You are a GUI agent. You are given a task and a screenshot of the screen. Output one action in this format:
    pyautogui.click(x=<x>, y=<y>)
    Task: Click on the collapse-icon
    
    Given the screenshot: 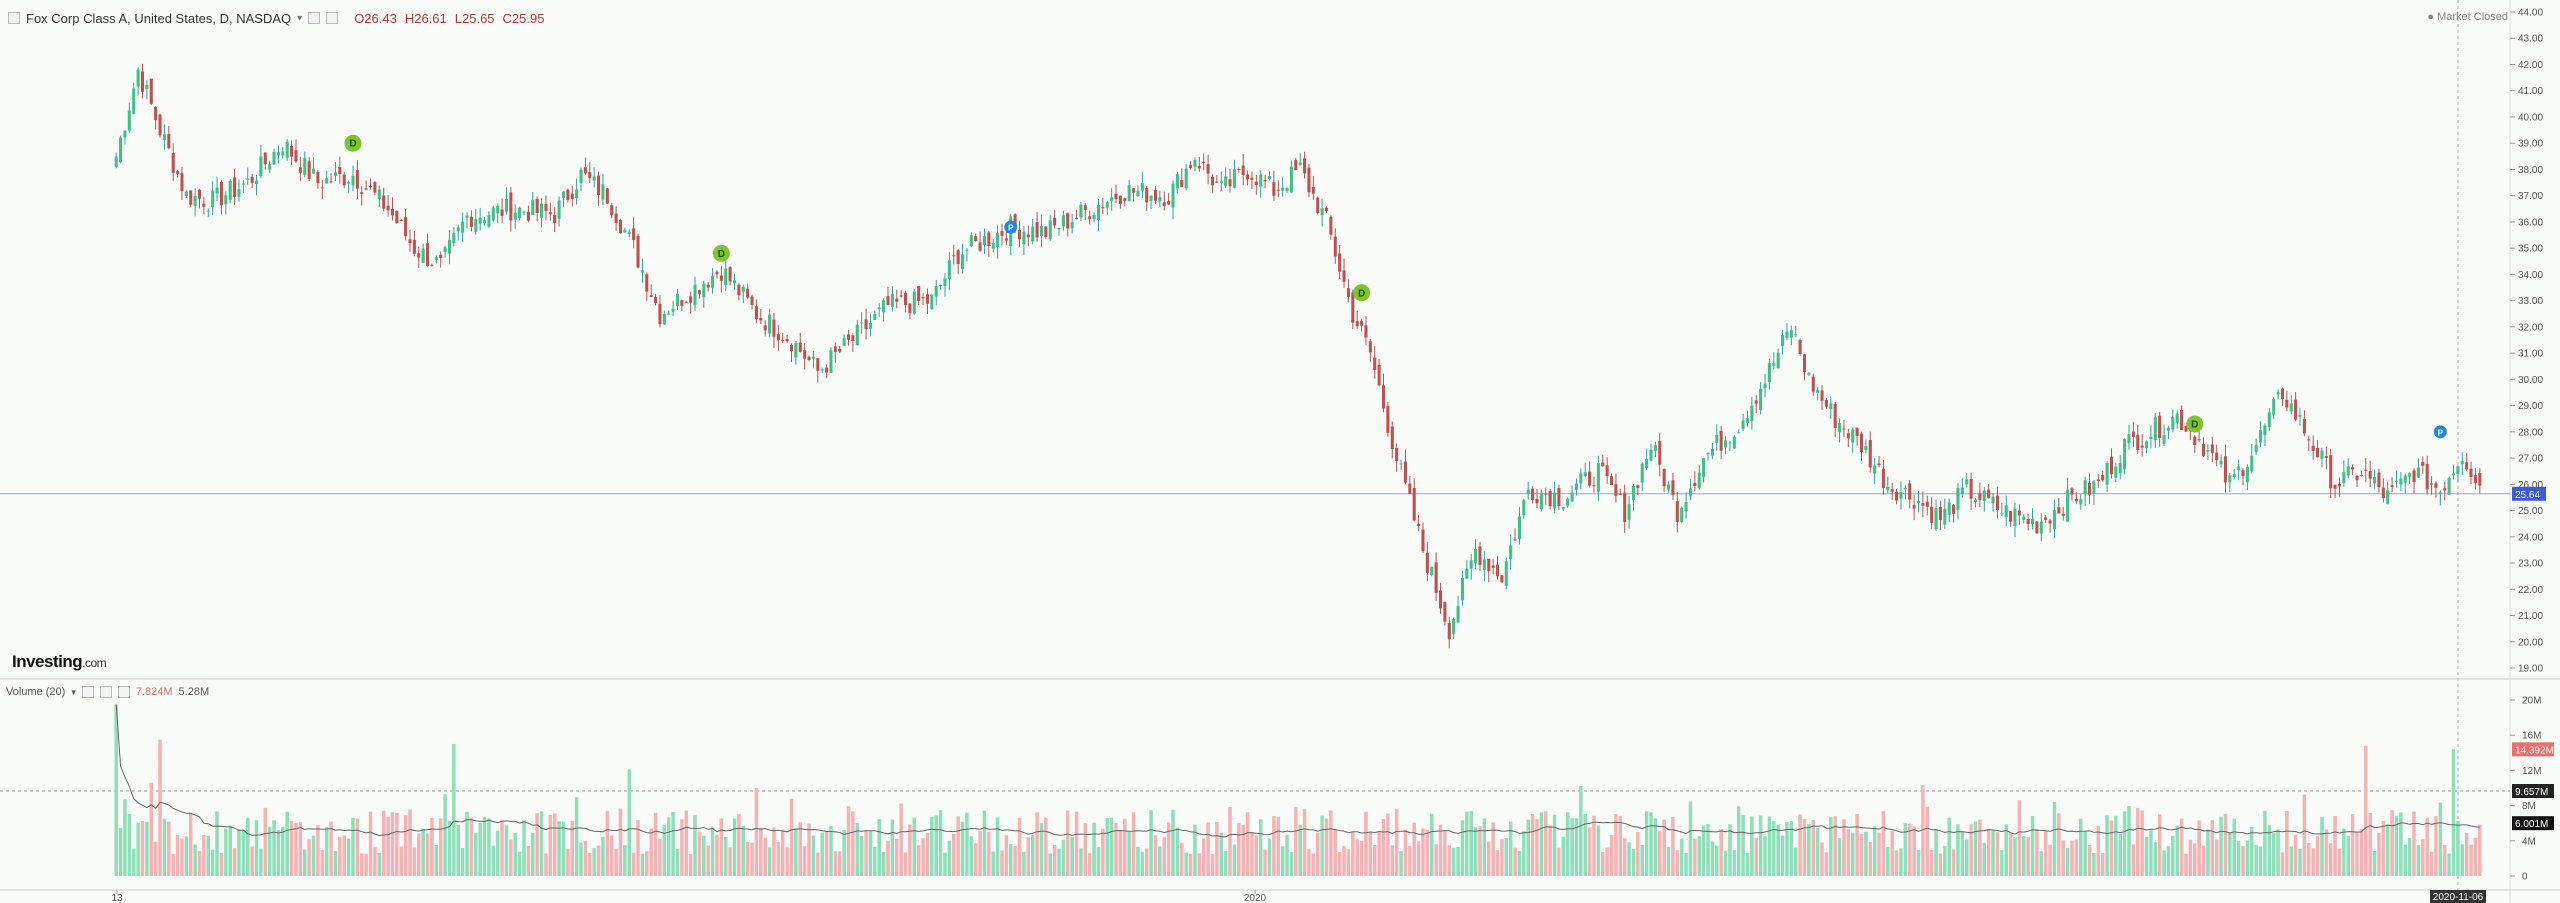 What is the action you would take?
    pyautogui.click(x=14, y=18)
    